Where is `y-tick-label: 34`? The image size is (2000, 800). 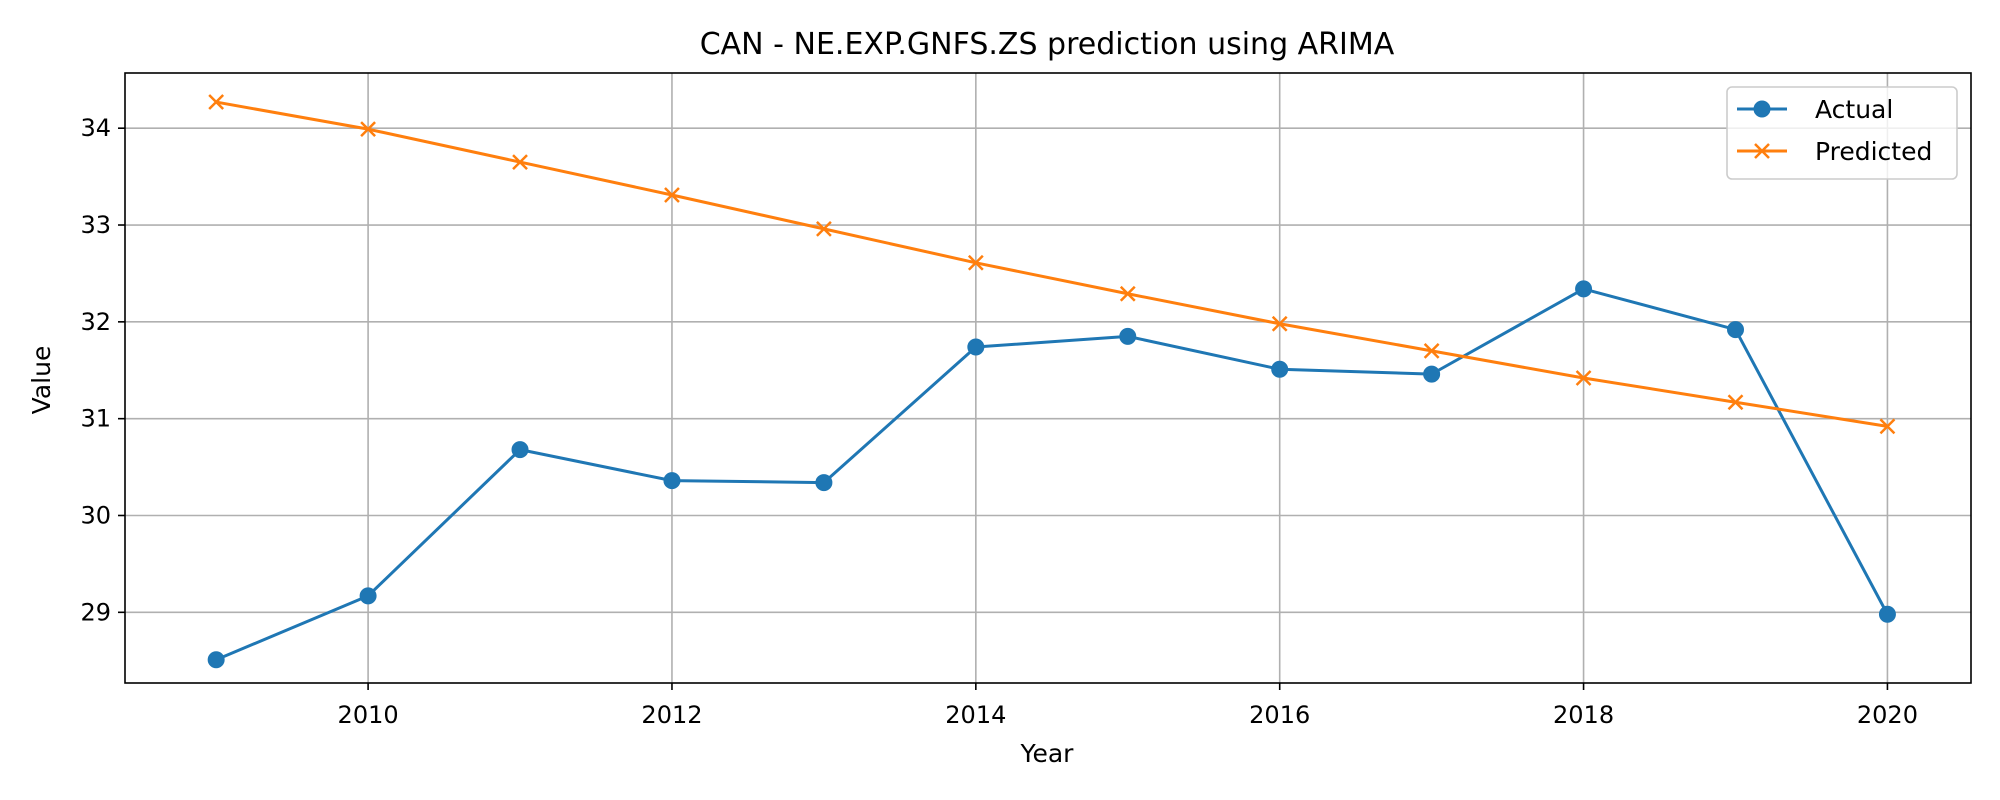 y-tick-label: 34 is located at coordinates (95, 128).